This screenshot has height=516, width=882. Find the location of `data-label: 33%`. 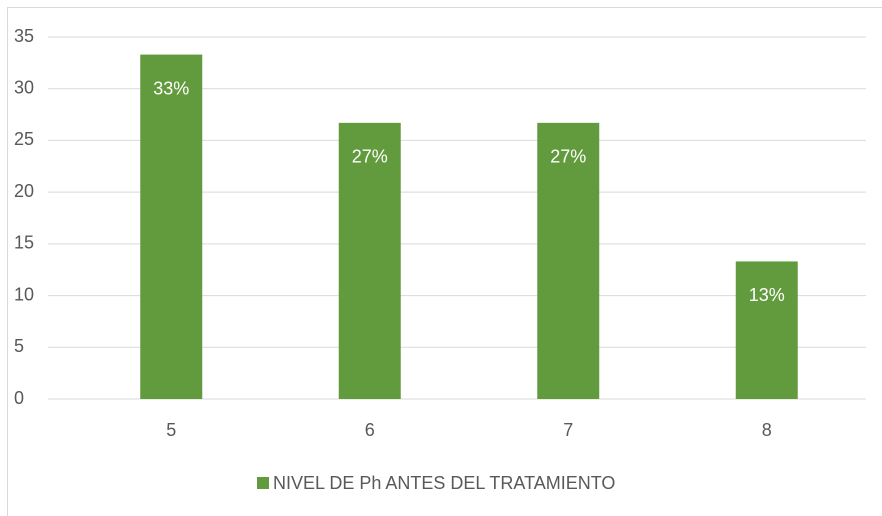

data-label: 33% is located at coordinates (171, 88).